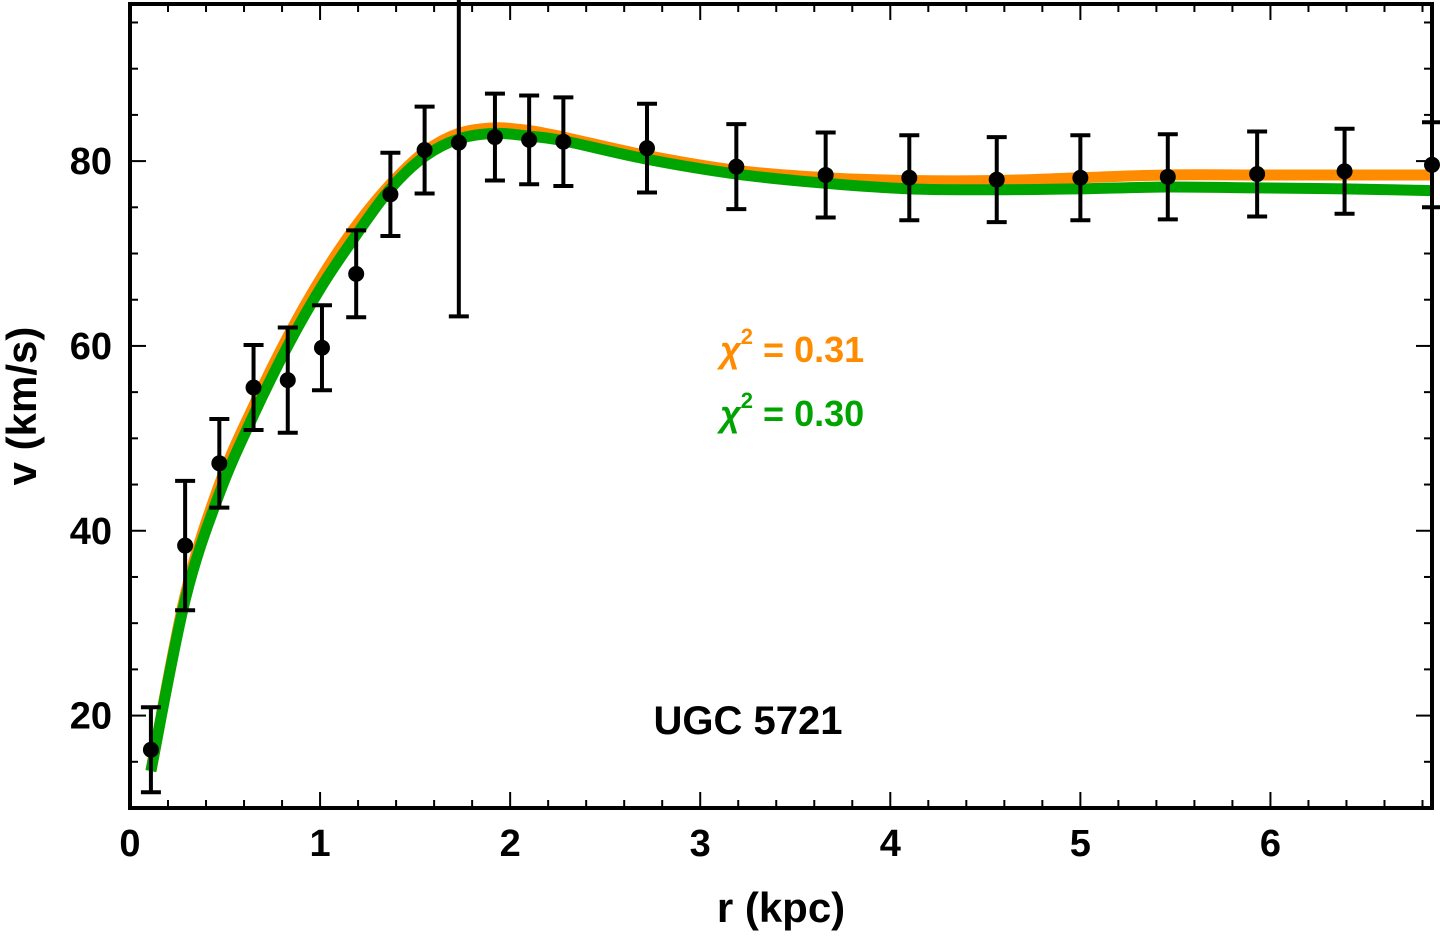 This screenshot has width=1440, height=938. I want to click on chi2-annotation-green: χ2 = 0.30, so click(790, 411).